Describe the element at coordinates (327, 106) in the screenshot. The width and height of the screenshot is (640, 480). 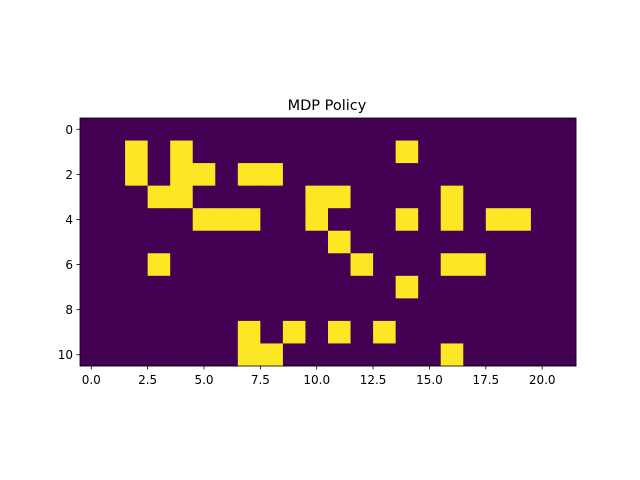
I see `chart-title: MDP Policy` at that location.